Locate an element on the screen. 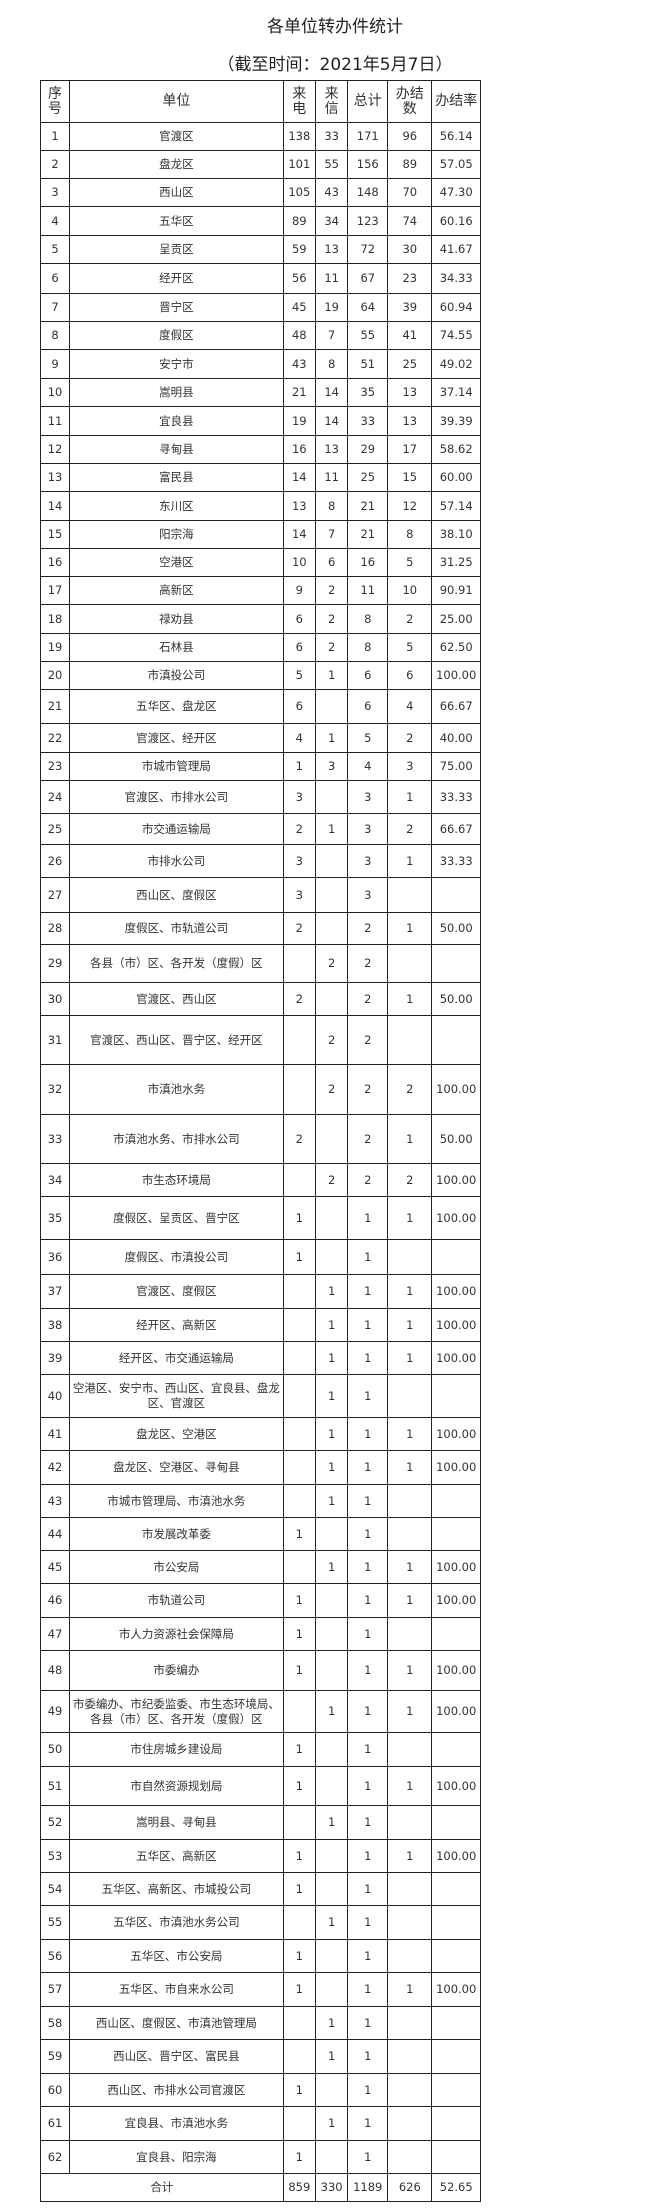  cell-unit: 五华区、市滇池水务公司 is located at coordinates (176, 1922).